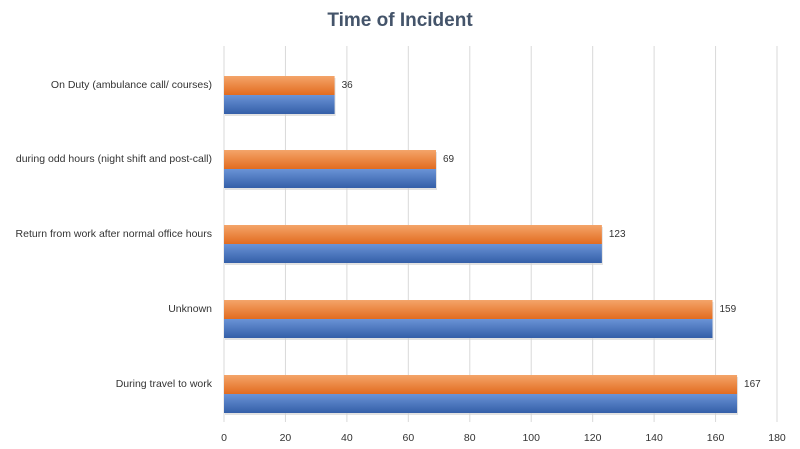 The height and width of the screenshot is (449, 800). Describe the element at coordinates (593, 438) in the screenshot. I see `x-tick-label: 120` at that location.